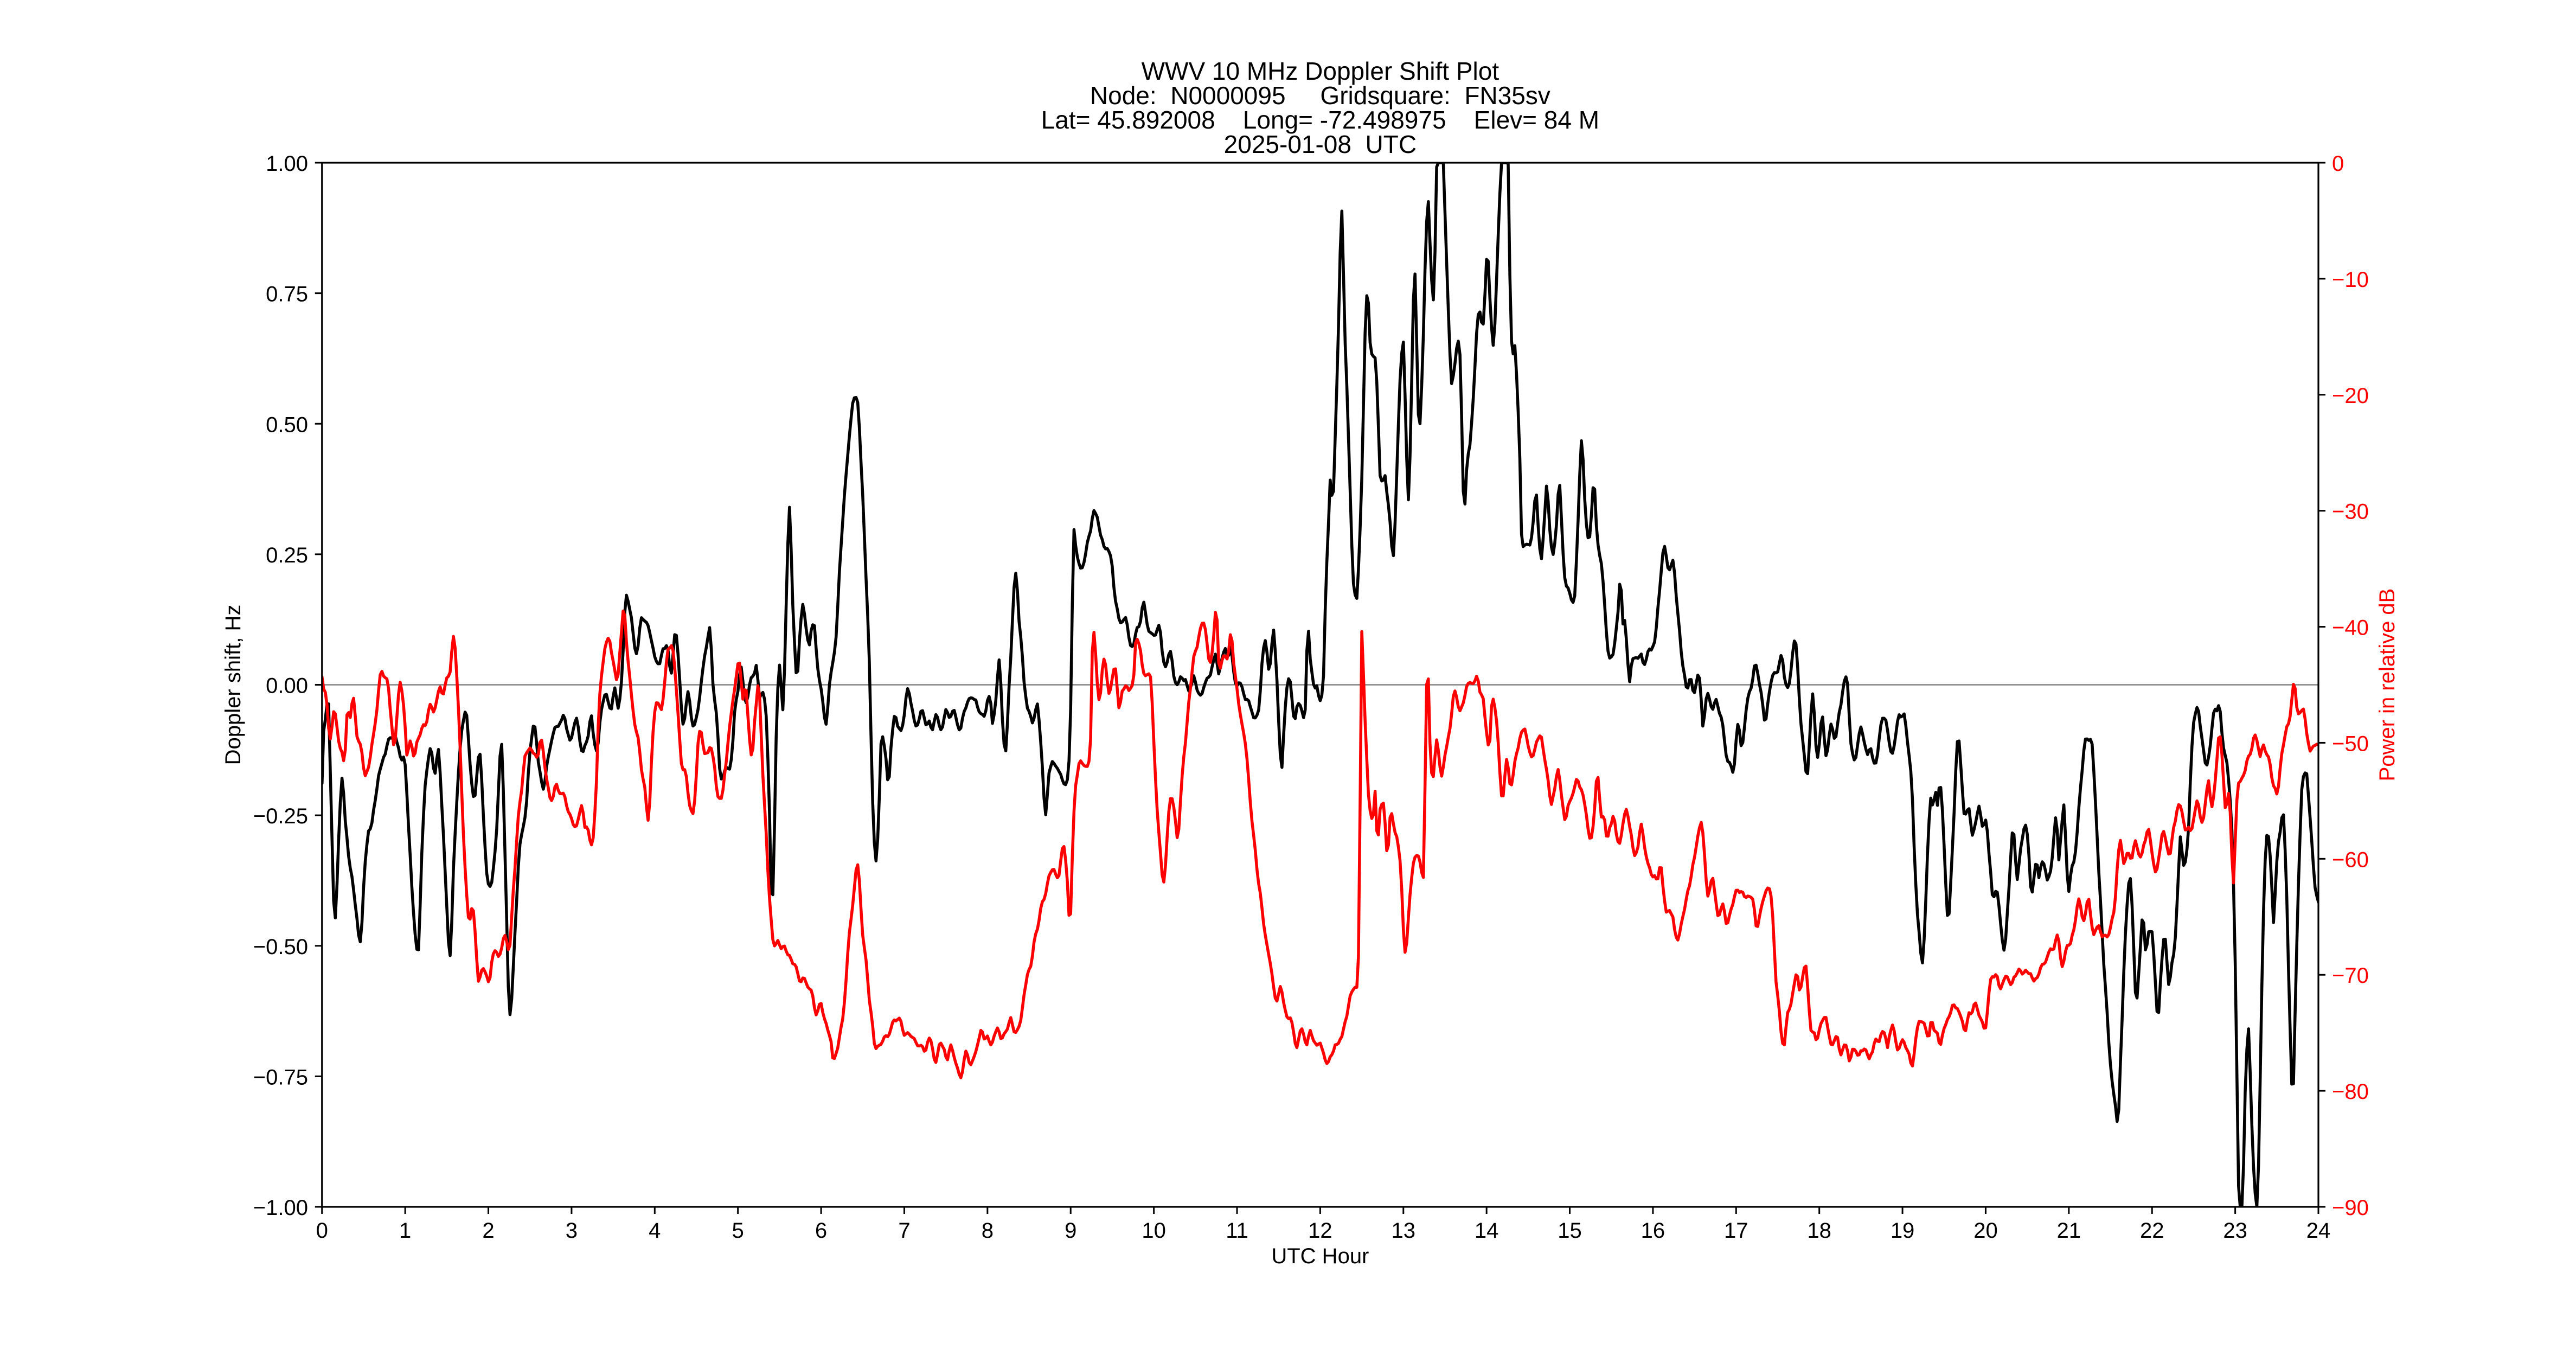  I want to click on svg-text: 5, so click(738, 1231).